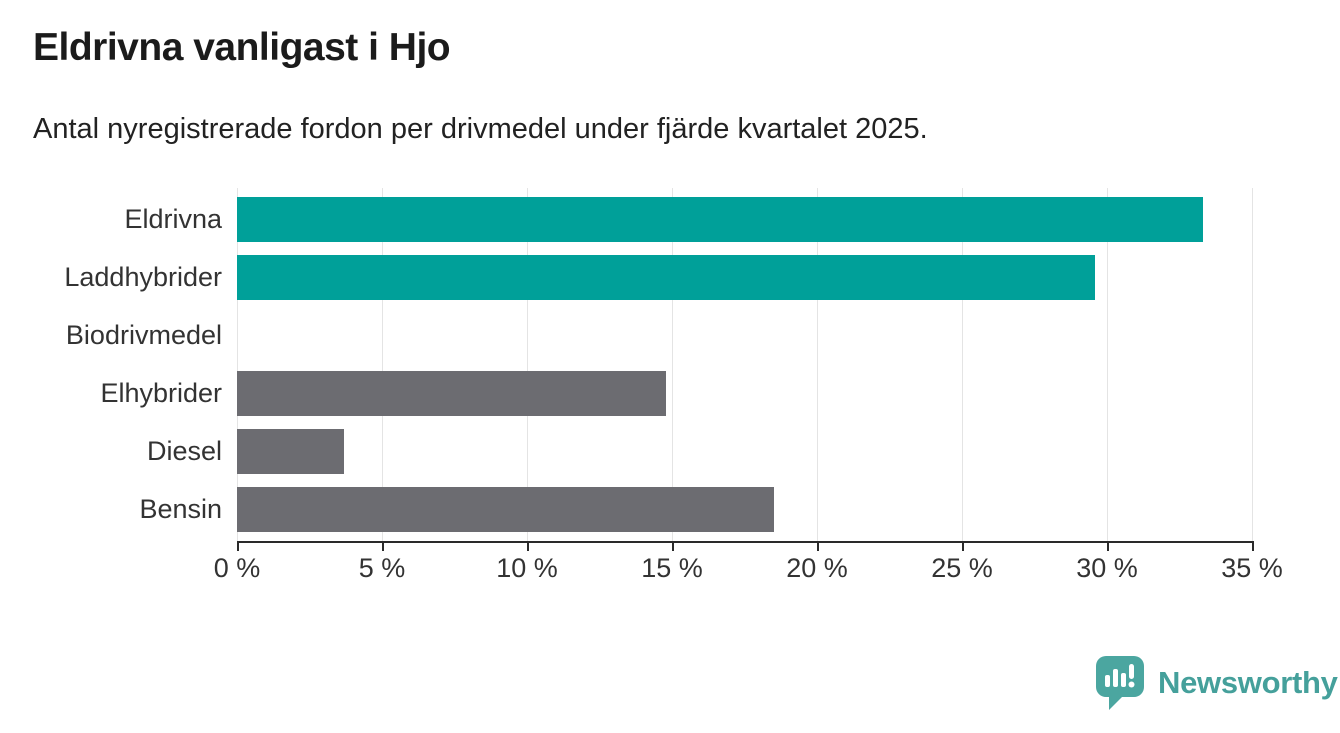 This screenshot has height=733, width=1340. What do you see at coordinates (242, 47) in the screenshot?
I see `chart-title: Eldrivna vanligast i Hjo` at bounding box center [242, 47].